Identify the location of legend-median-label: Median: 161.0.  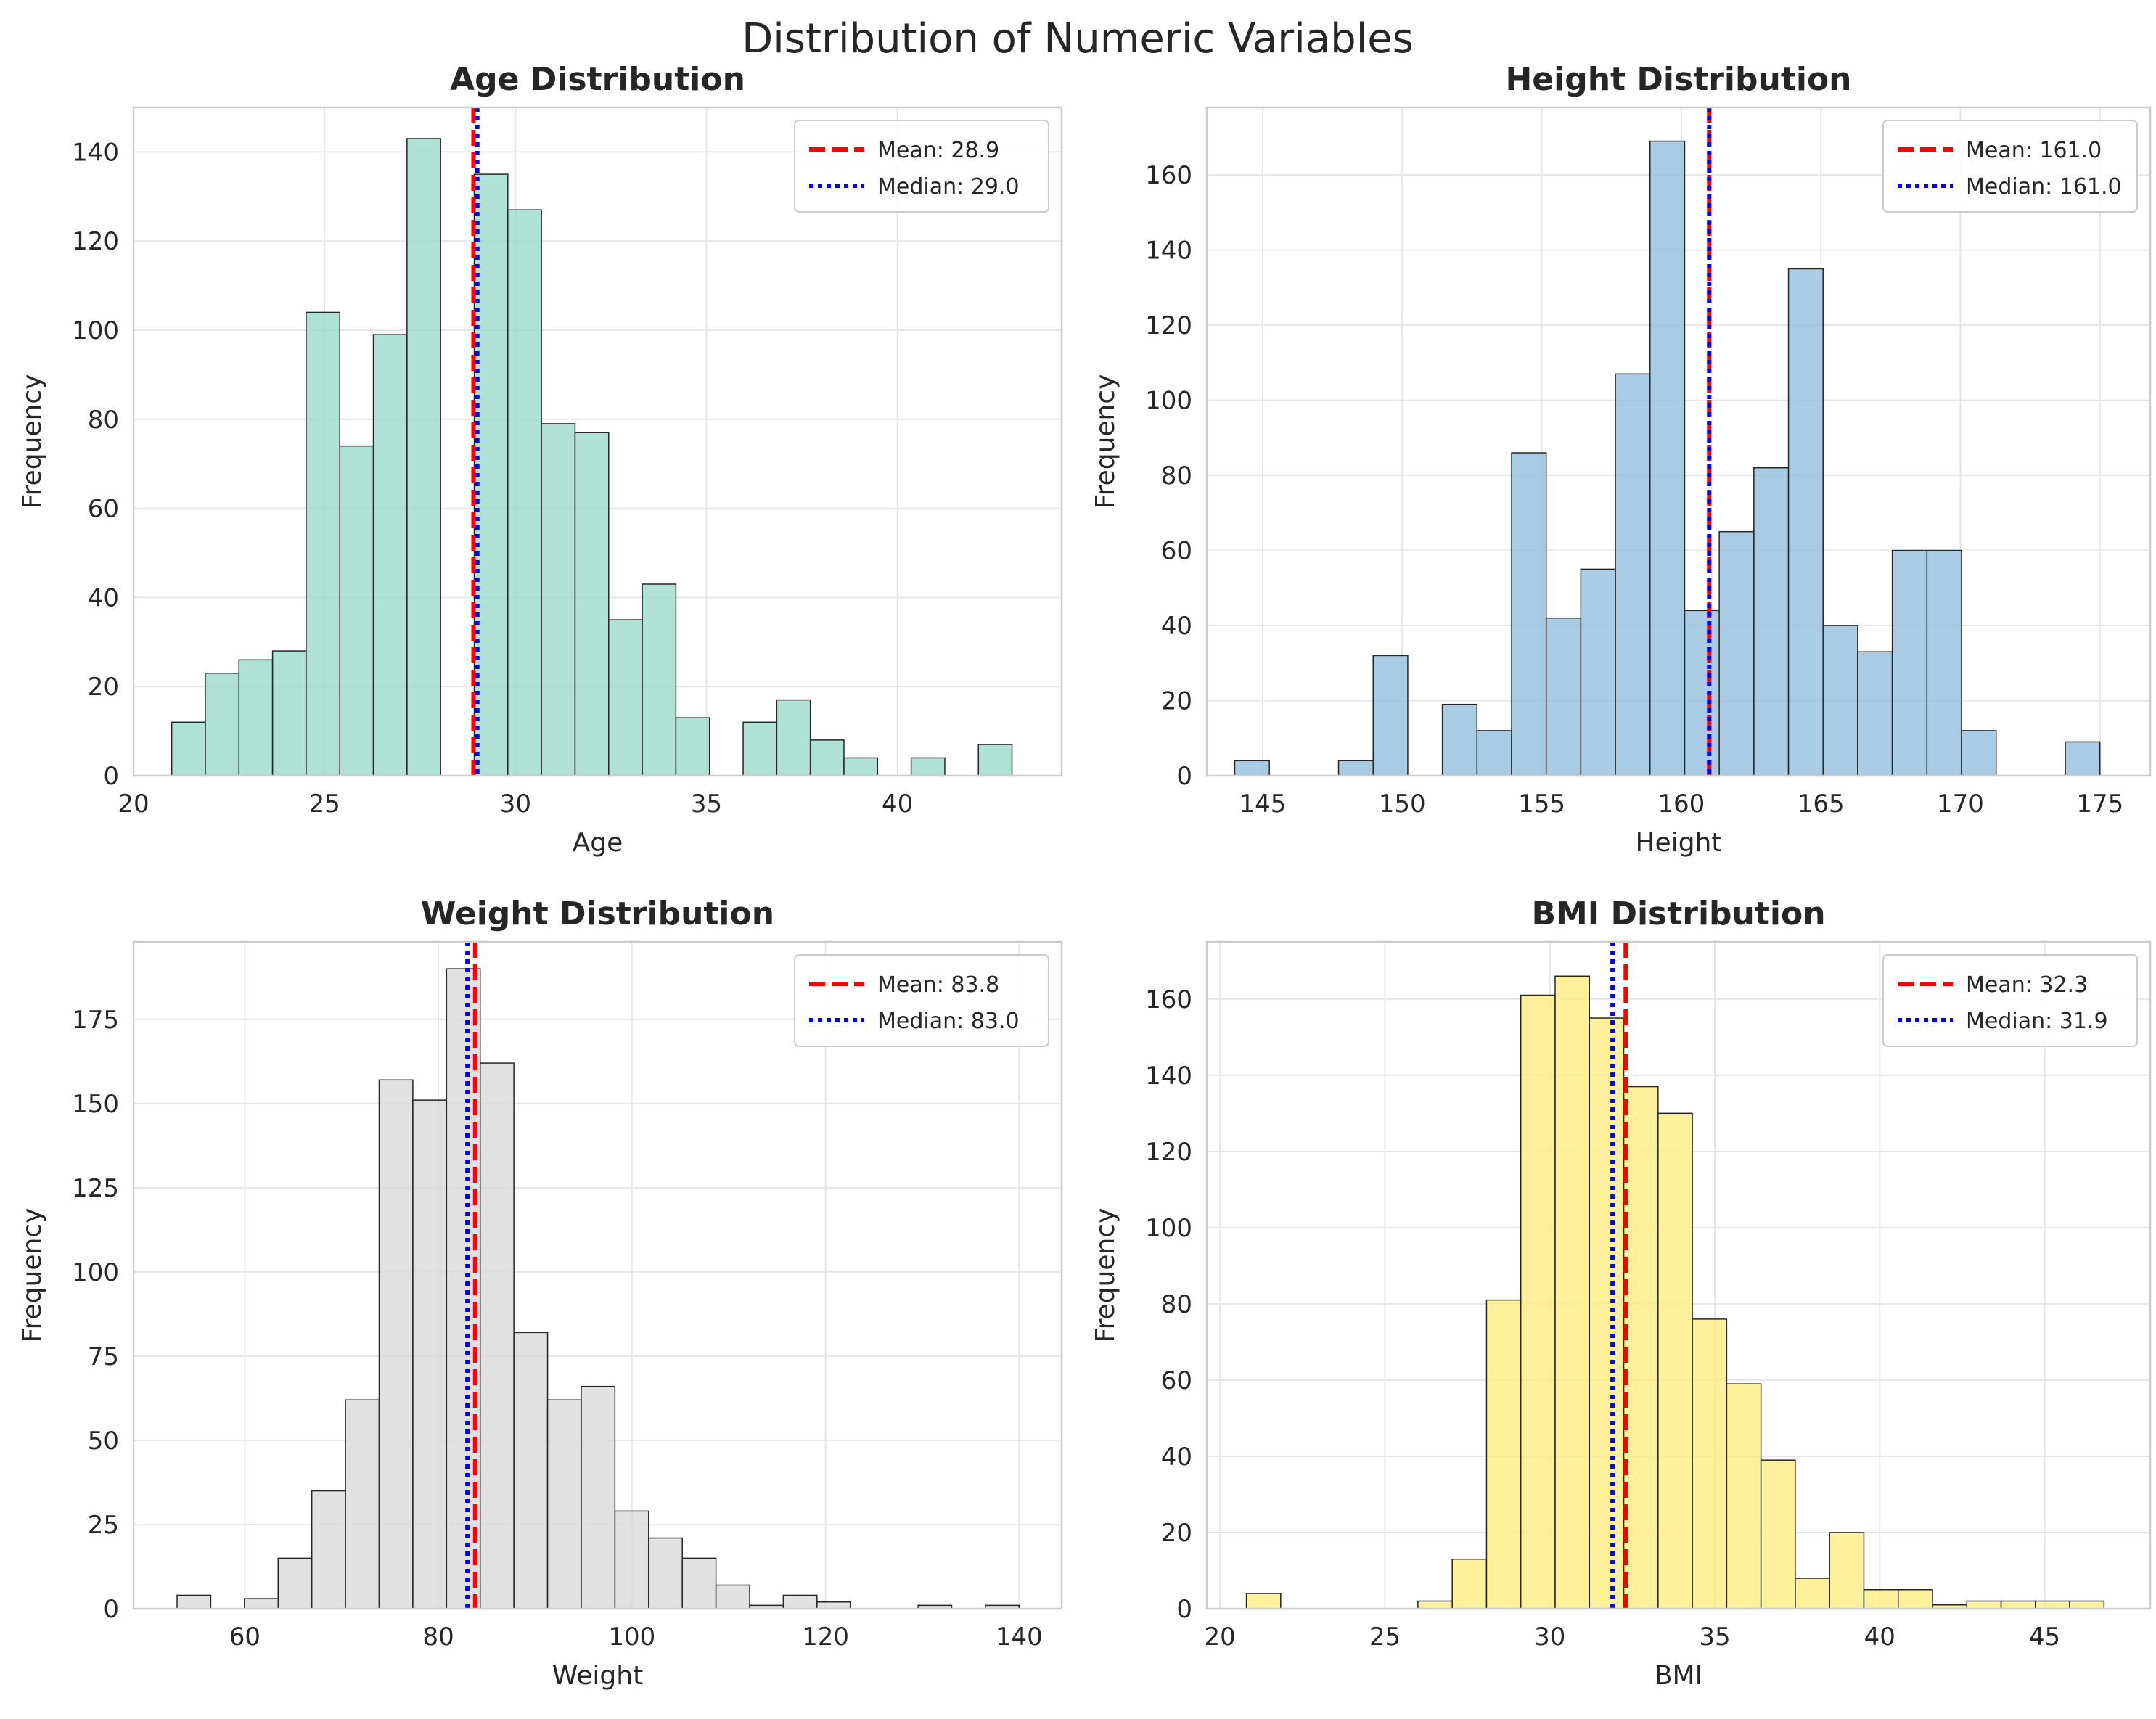
(2044, 187).